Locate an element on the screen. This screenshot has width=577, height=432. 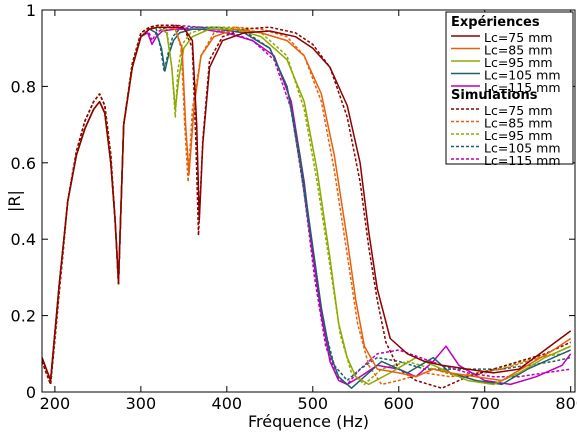
y-tick-label: 0.4 is located at coordinates (23, 239).